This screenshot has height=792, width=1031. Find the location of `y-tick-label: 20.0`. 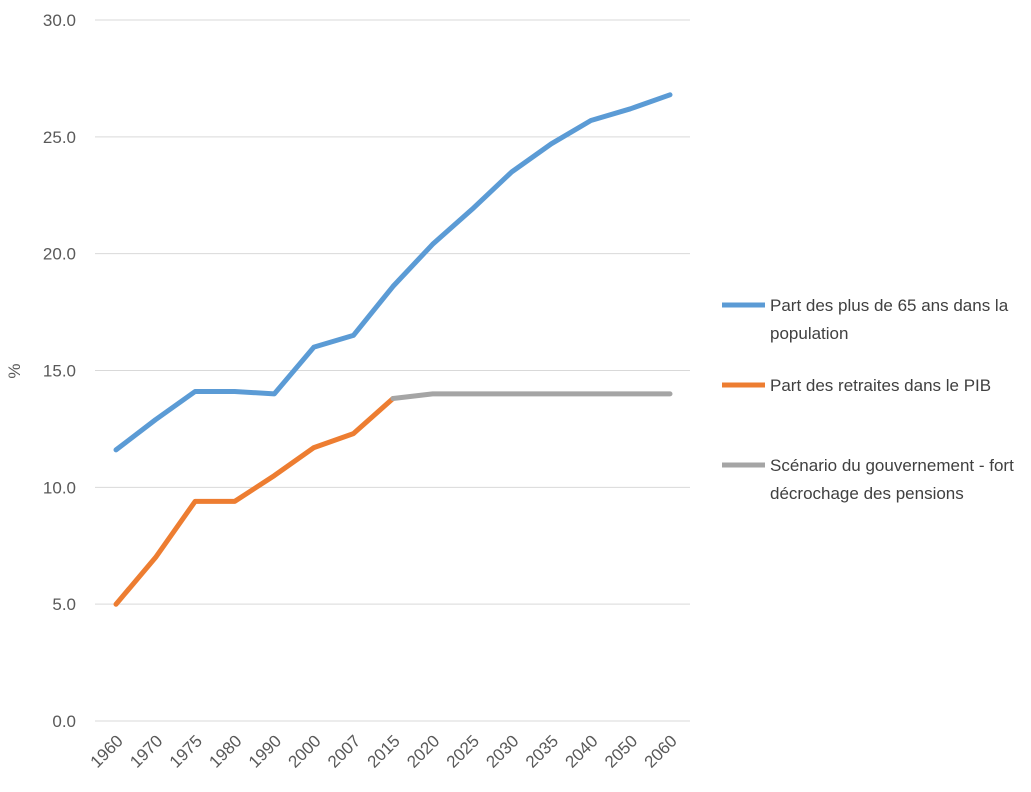

y-tick-label: 20.0 is located at coordinates (59, 254).